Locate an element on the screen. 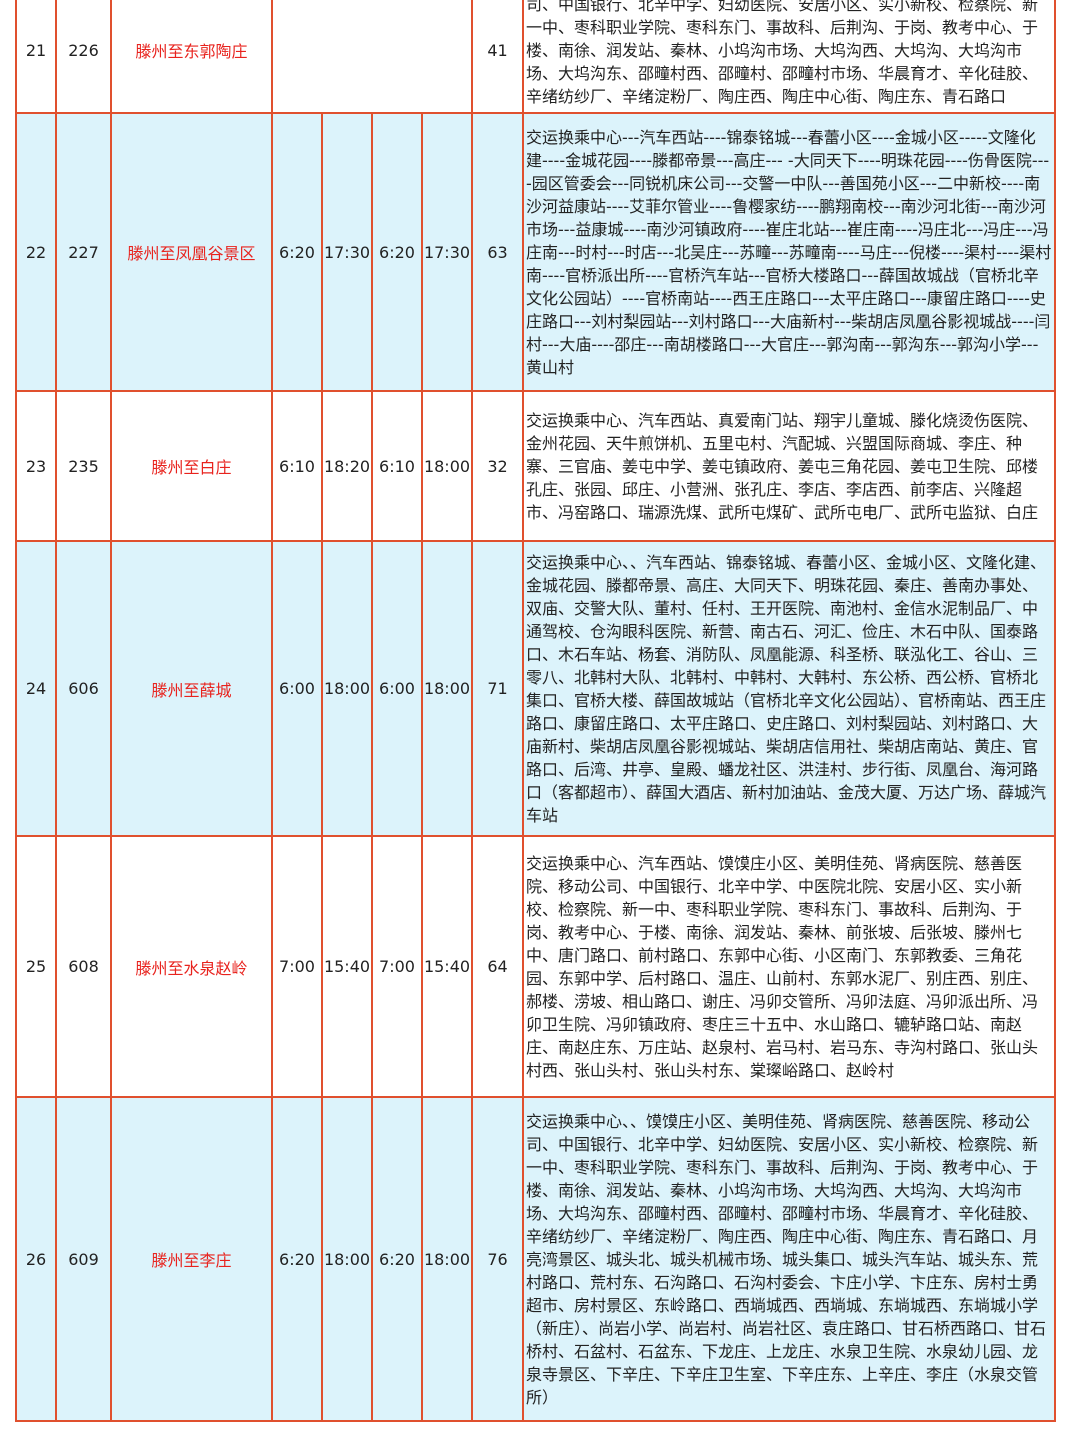 The height and width of the screenshot is (1438, 1069). first-departure-cell: 6:00 is located at coordinates (297, 688).